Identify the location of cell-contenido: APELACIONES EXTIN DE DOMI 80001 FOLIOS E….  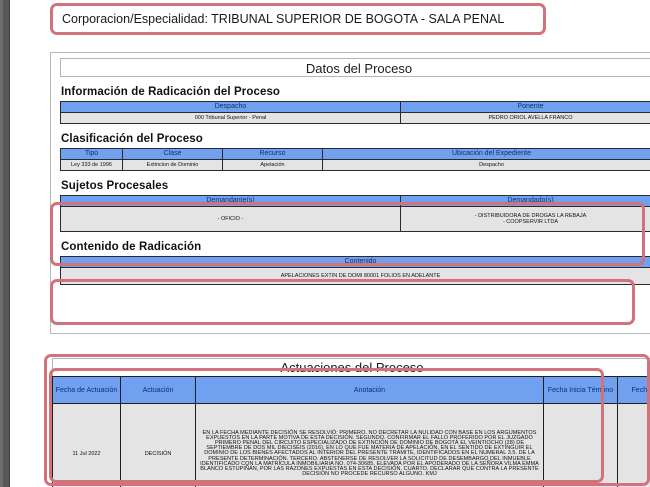
(355, 276).